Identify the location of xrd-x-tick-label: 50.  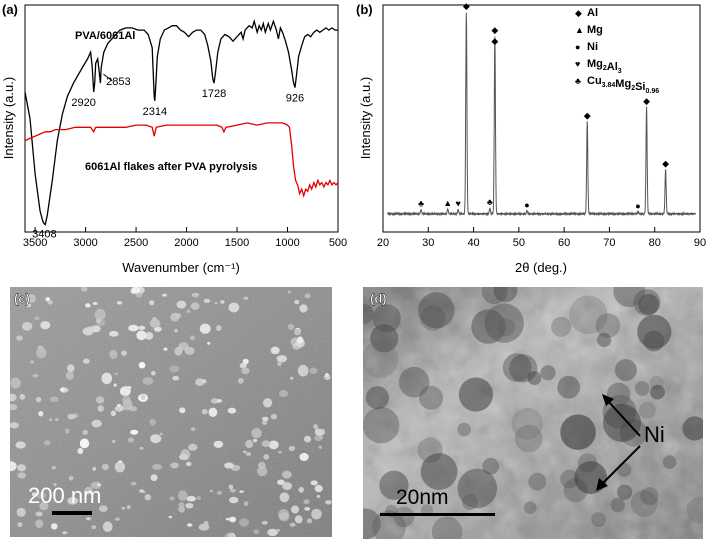
(519, 243).